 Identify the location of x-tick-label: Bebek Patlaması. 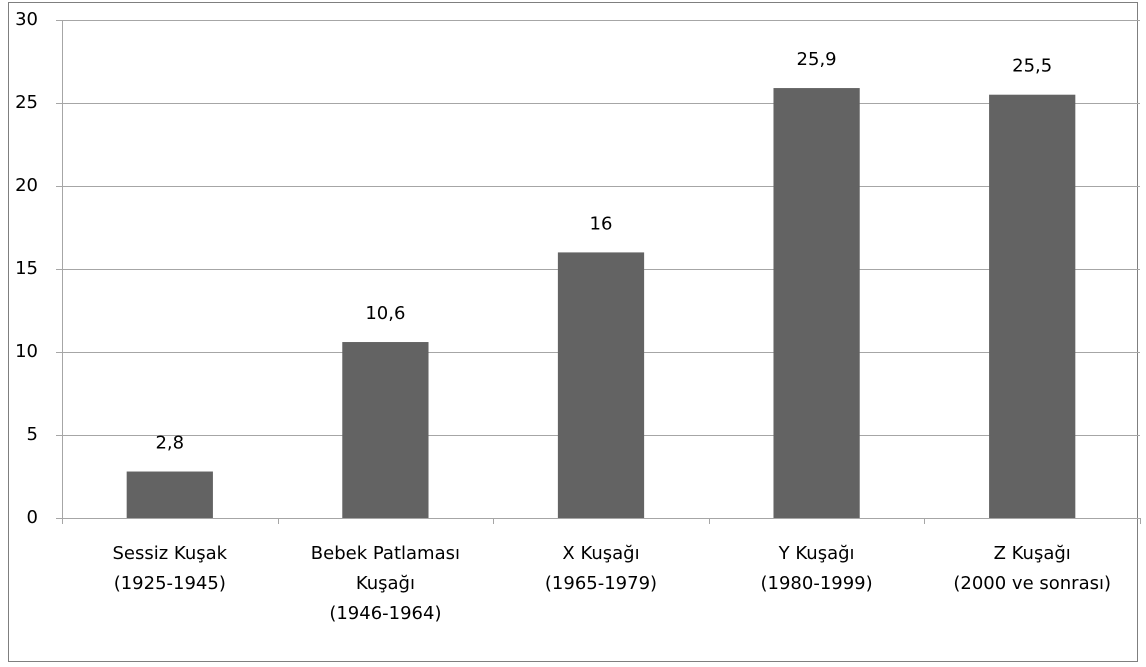
(385, 553).